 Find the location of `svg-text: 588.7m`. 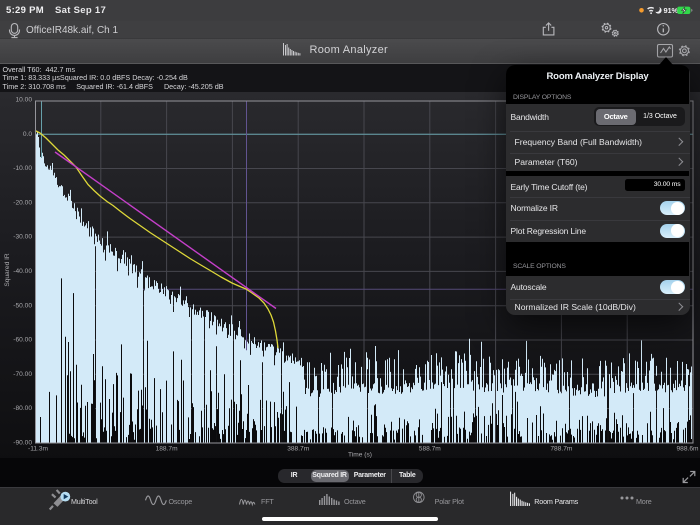

svg-text: 588.7m is located at coordinates (430, 449).